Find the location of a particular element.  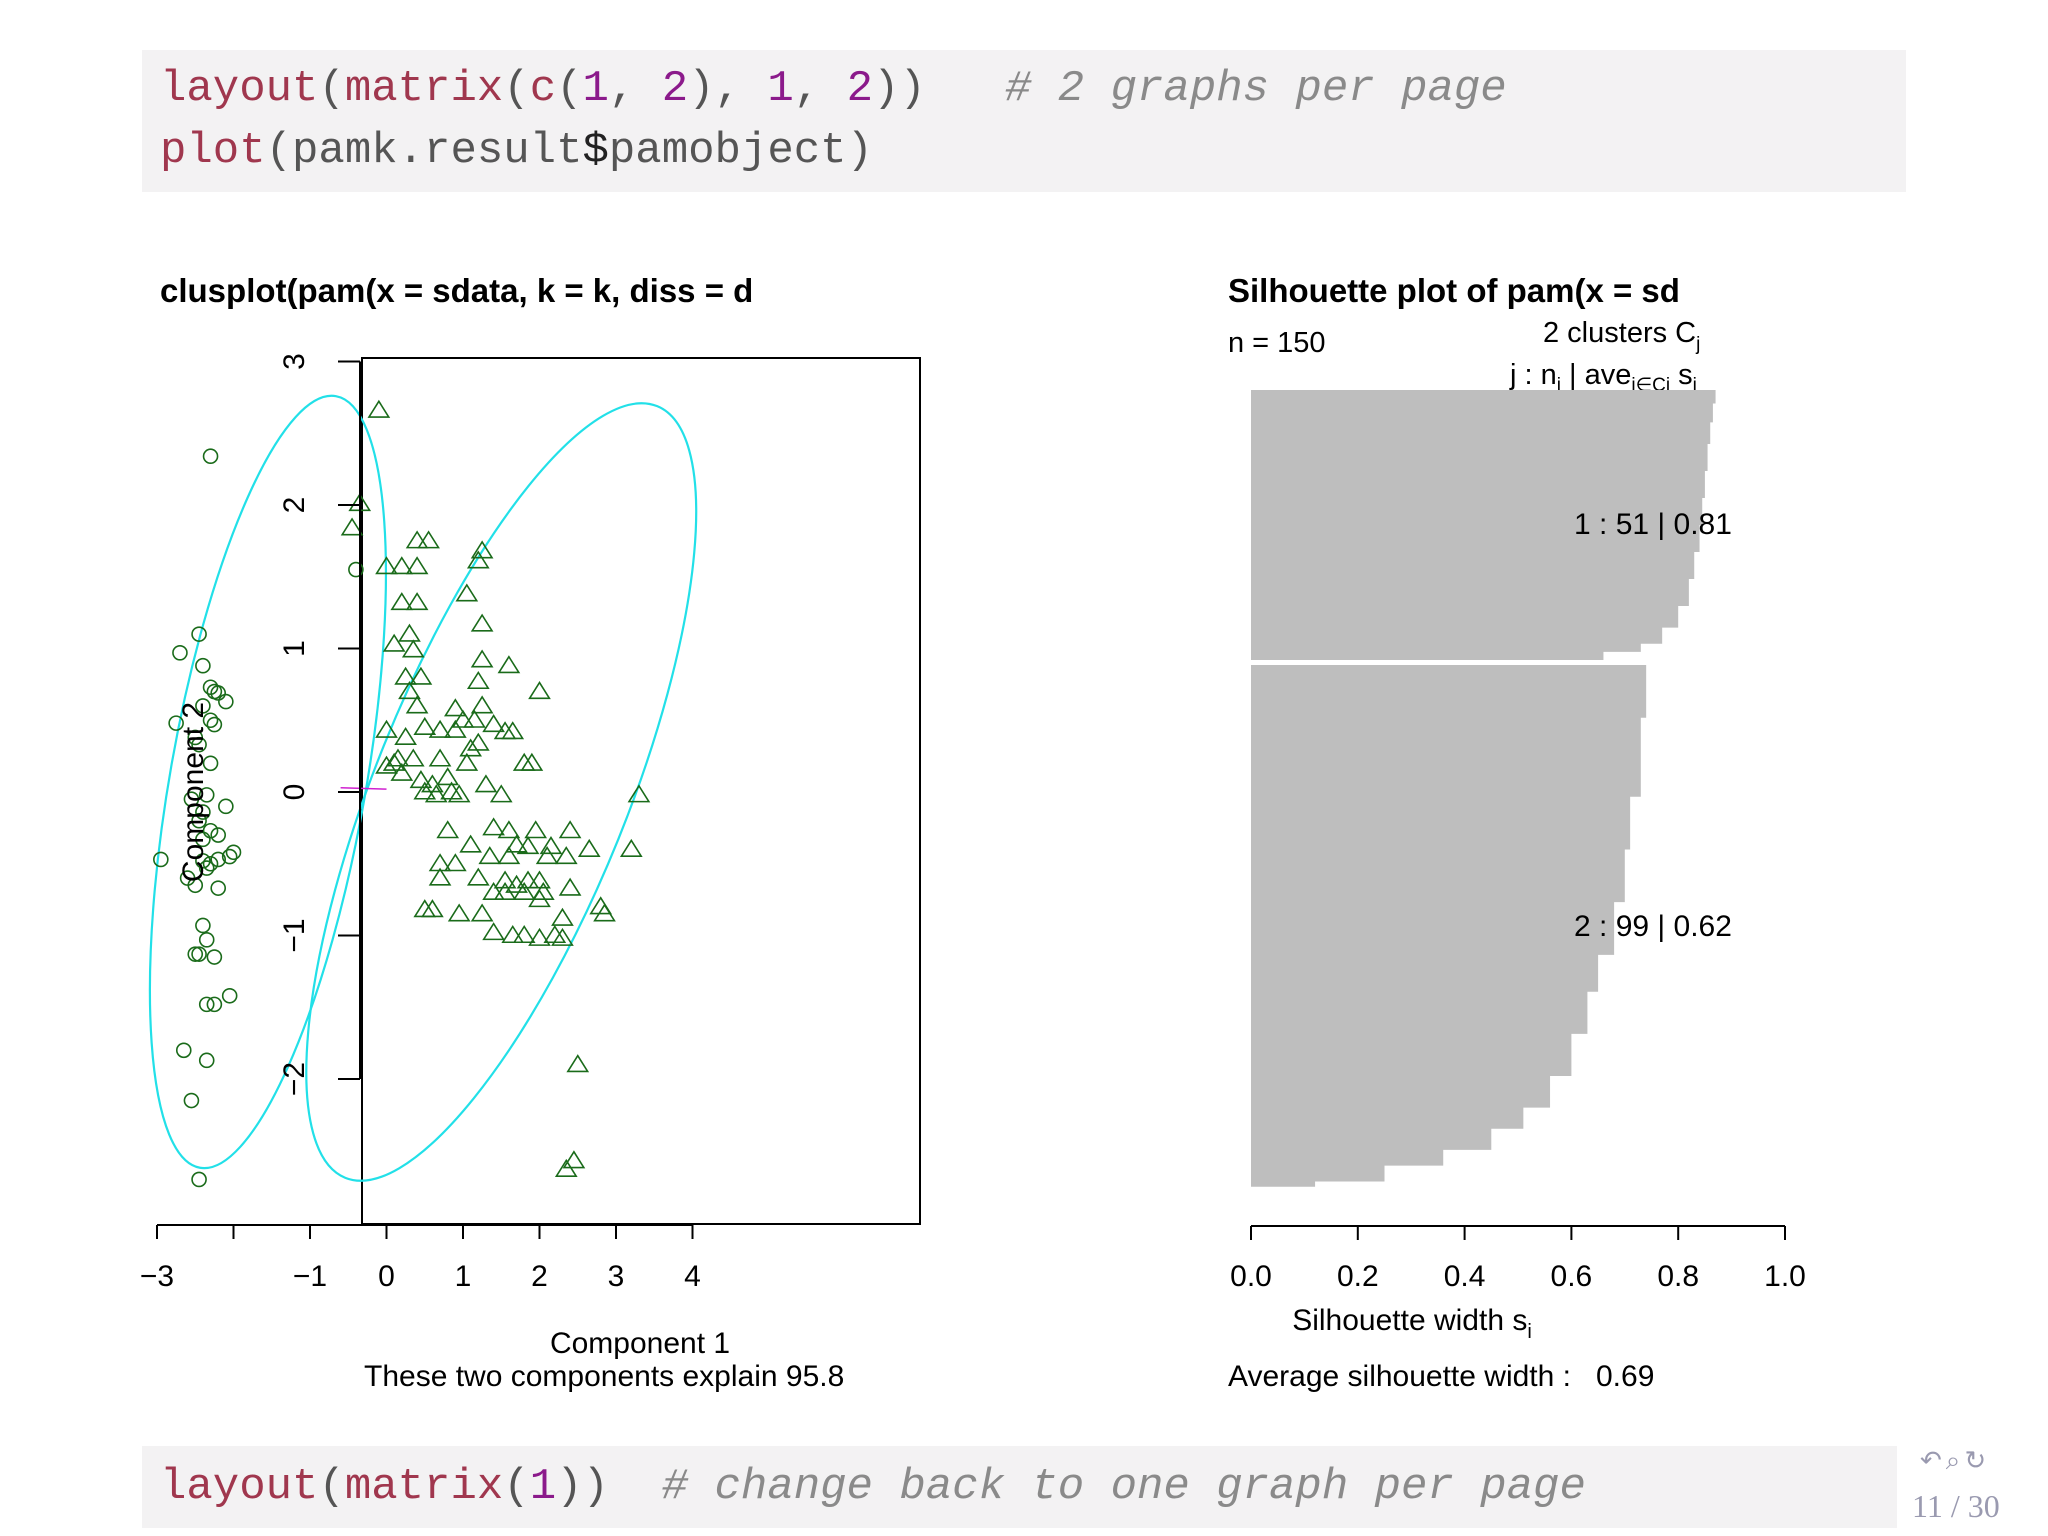

navigation-icons: ↶⌕↻ is located at coordinates (1955, 1461).